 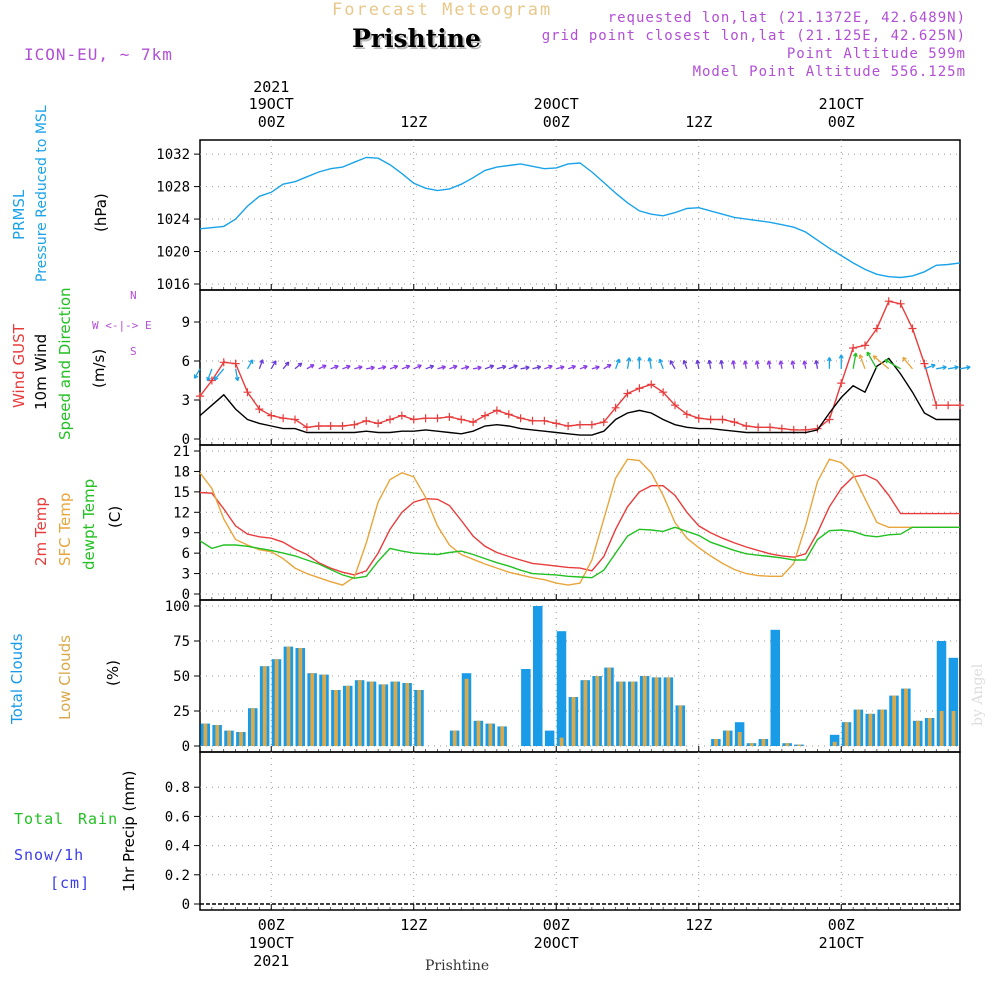 What do you see at coordinates (186, 323) in the screenshot?
I see `y-tick-label: 9` at bounding box center [186, 323].